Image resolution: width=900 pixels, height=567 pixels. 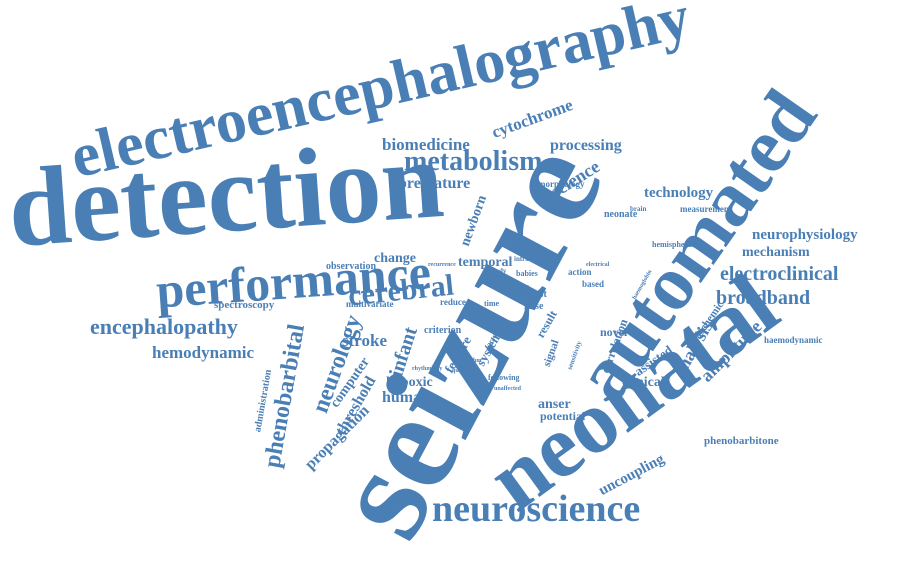 What do you see at coordinates (805, 235) in the screenshot?
I see `word-neurophysiology: neurophysiology` at bounding box center [805, 235].